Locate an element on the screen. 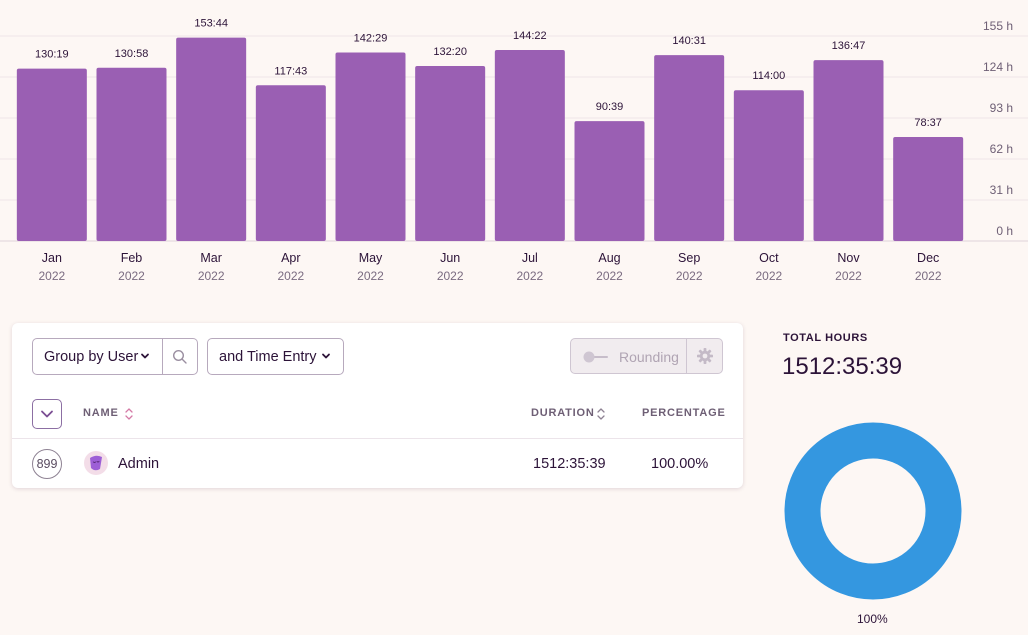 The width and height of the screenshot is (1028, 635). bar-may is located at coordinates (370, 146).